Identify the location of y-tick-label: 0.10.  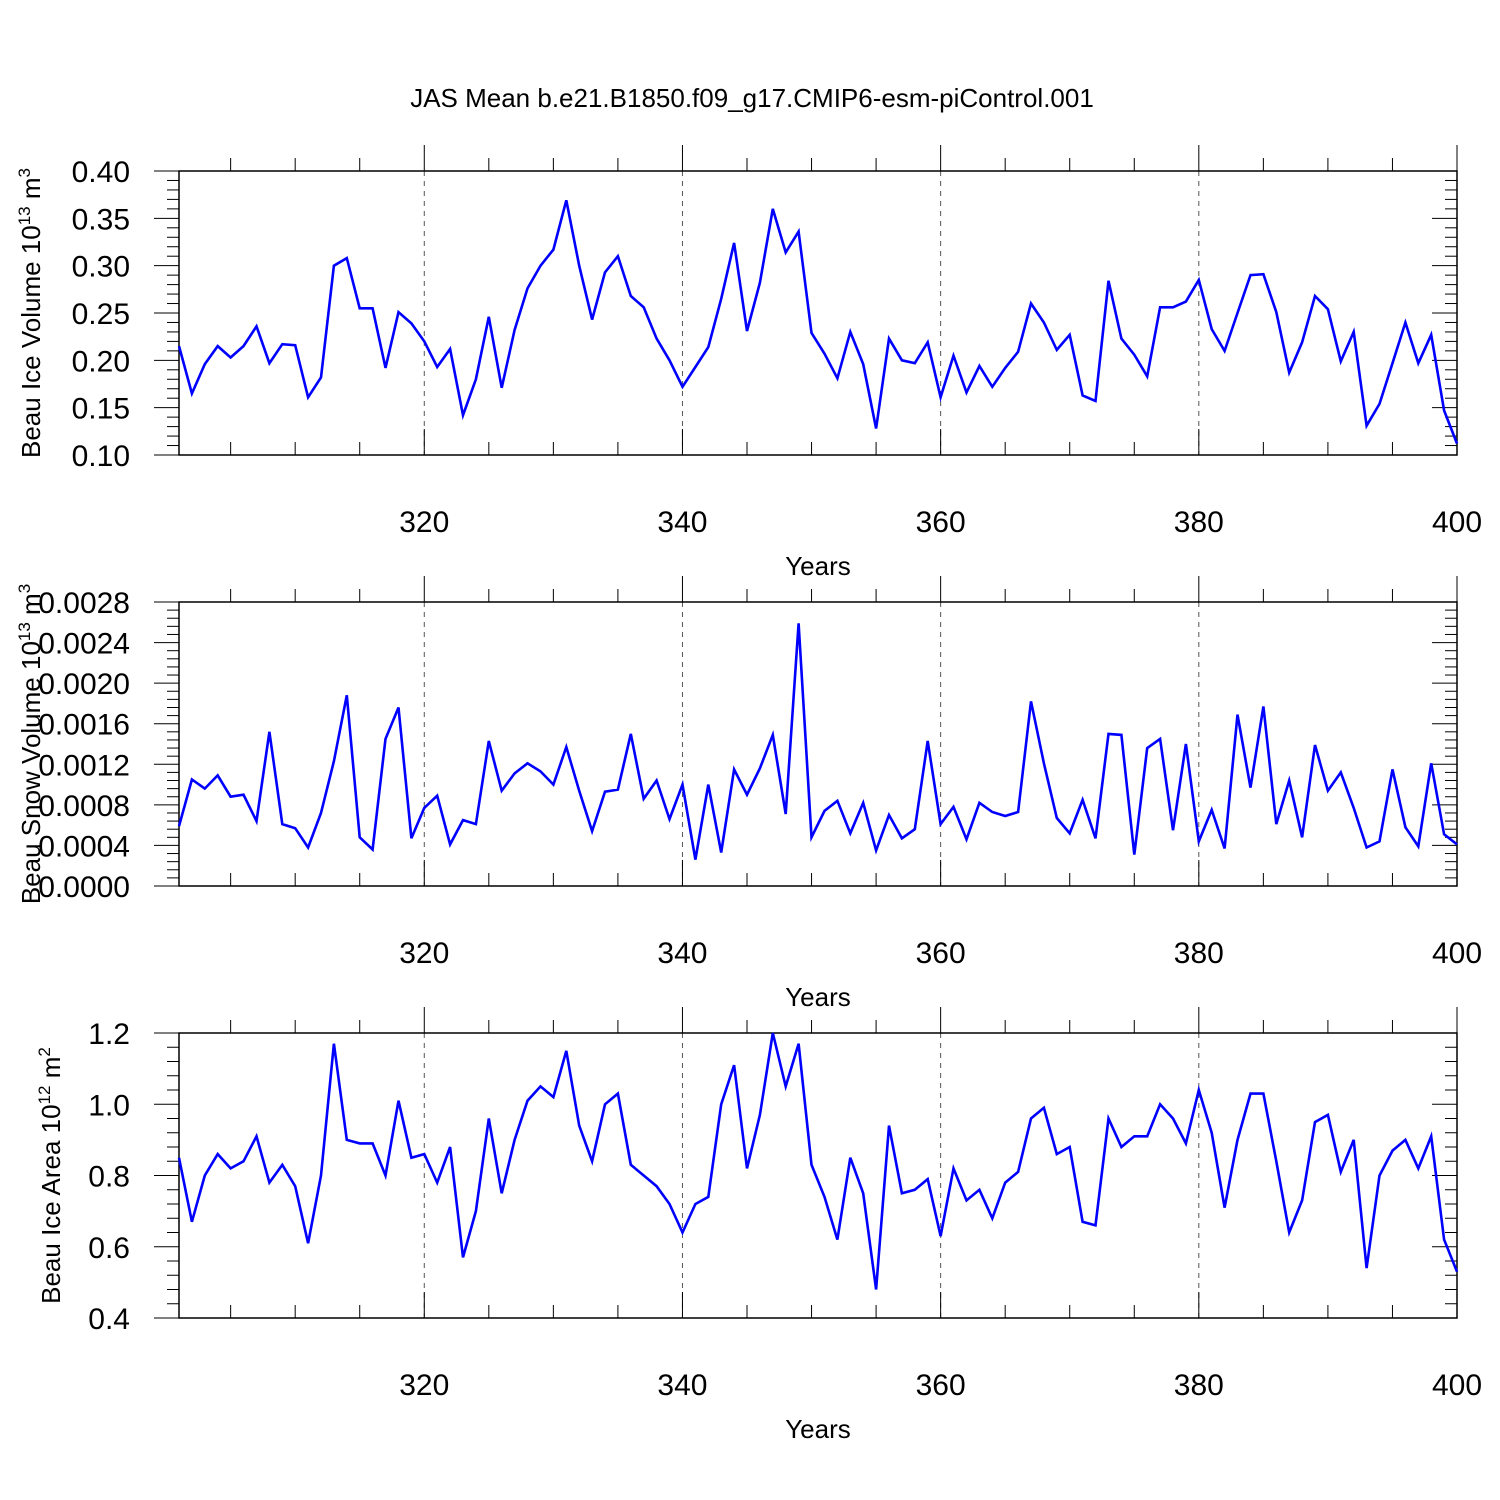
(101, 456).